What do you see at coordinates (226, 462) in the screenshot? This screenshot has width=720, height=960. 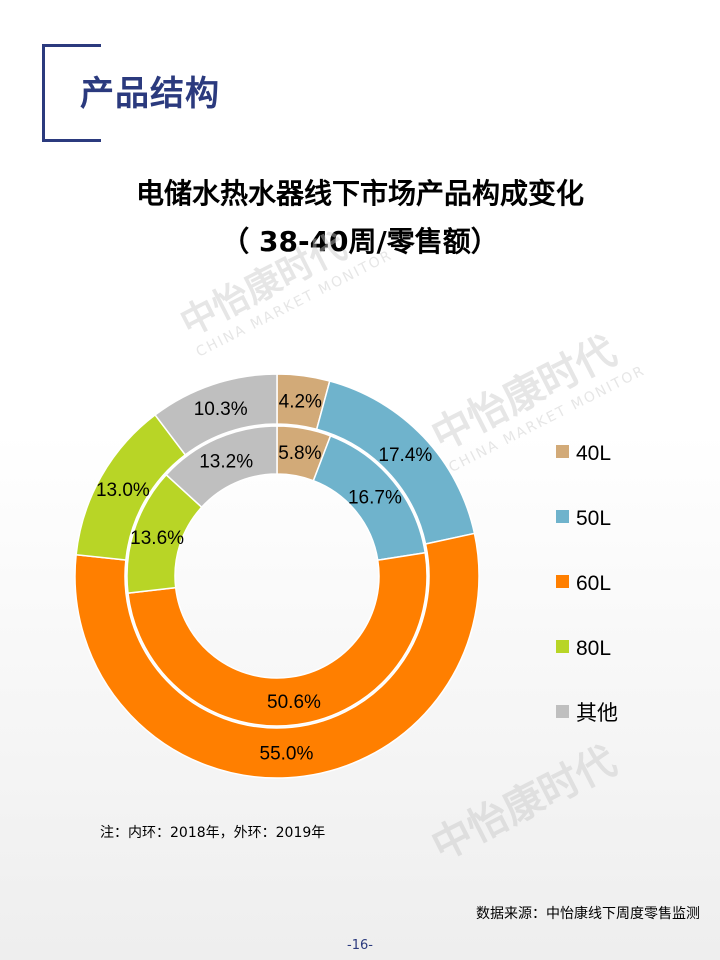 I see `inner-ring-label-4: 13.2%` at bounding box center [226, 462].